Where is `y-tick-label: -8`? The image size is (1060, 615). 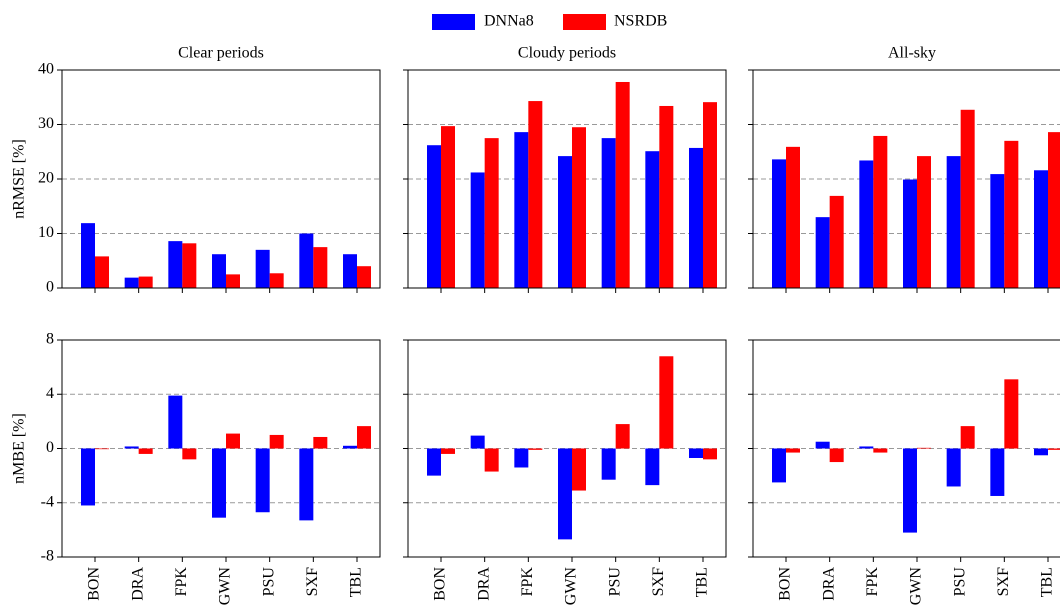 y-tick-label: -8 is located at coordinates (47, 556).